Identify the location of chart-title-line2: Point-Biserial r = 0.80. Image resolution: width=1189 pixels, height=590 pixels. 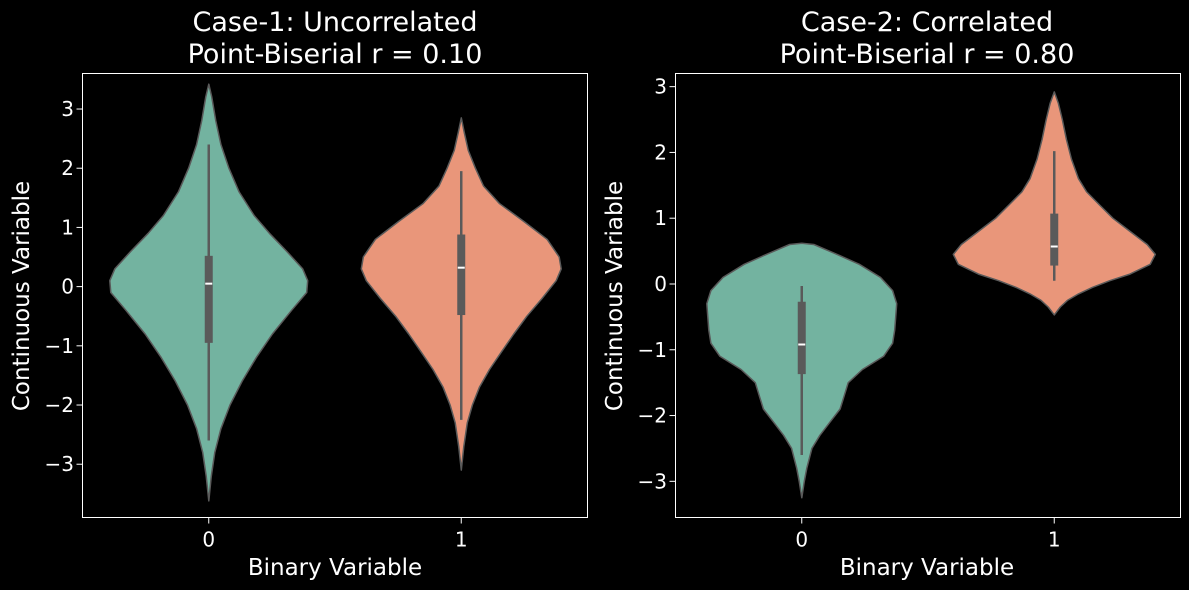
(927, 54).